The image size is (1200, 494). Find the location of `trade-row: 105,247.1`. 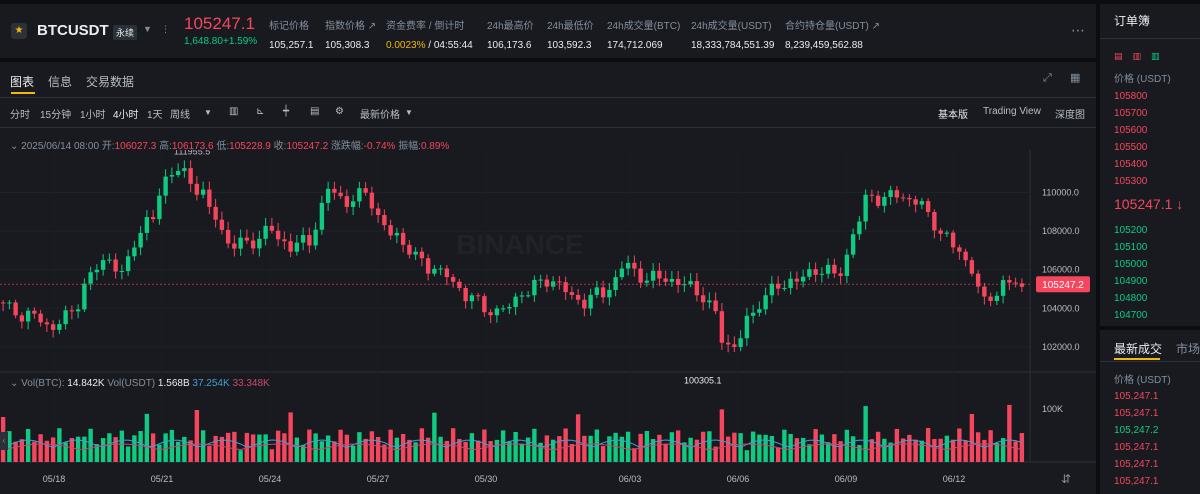

trade-row: 105,247.1 is located at coordinates (1136, 396).